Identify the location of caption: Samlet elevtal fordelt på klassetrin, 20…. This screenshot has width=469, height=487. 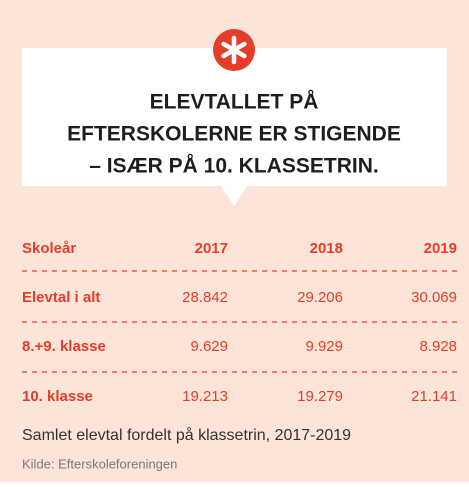
(186, 435).